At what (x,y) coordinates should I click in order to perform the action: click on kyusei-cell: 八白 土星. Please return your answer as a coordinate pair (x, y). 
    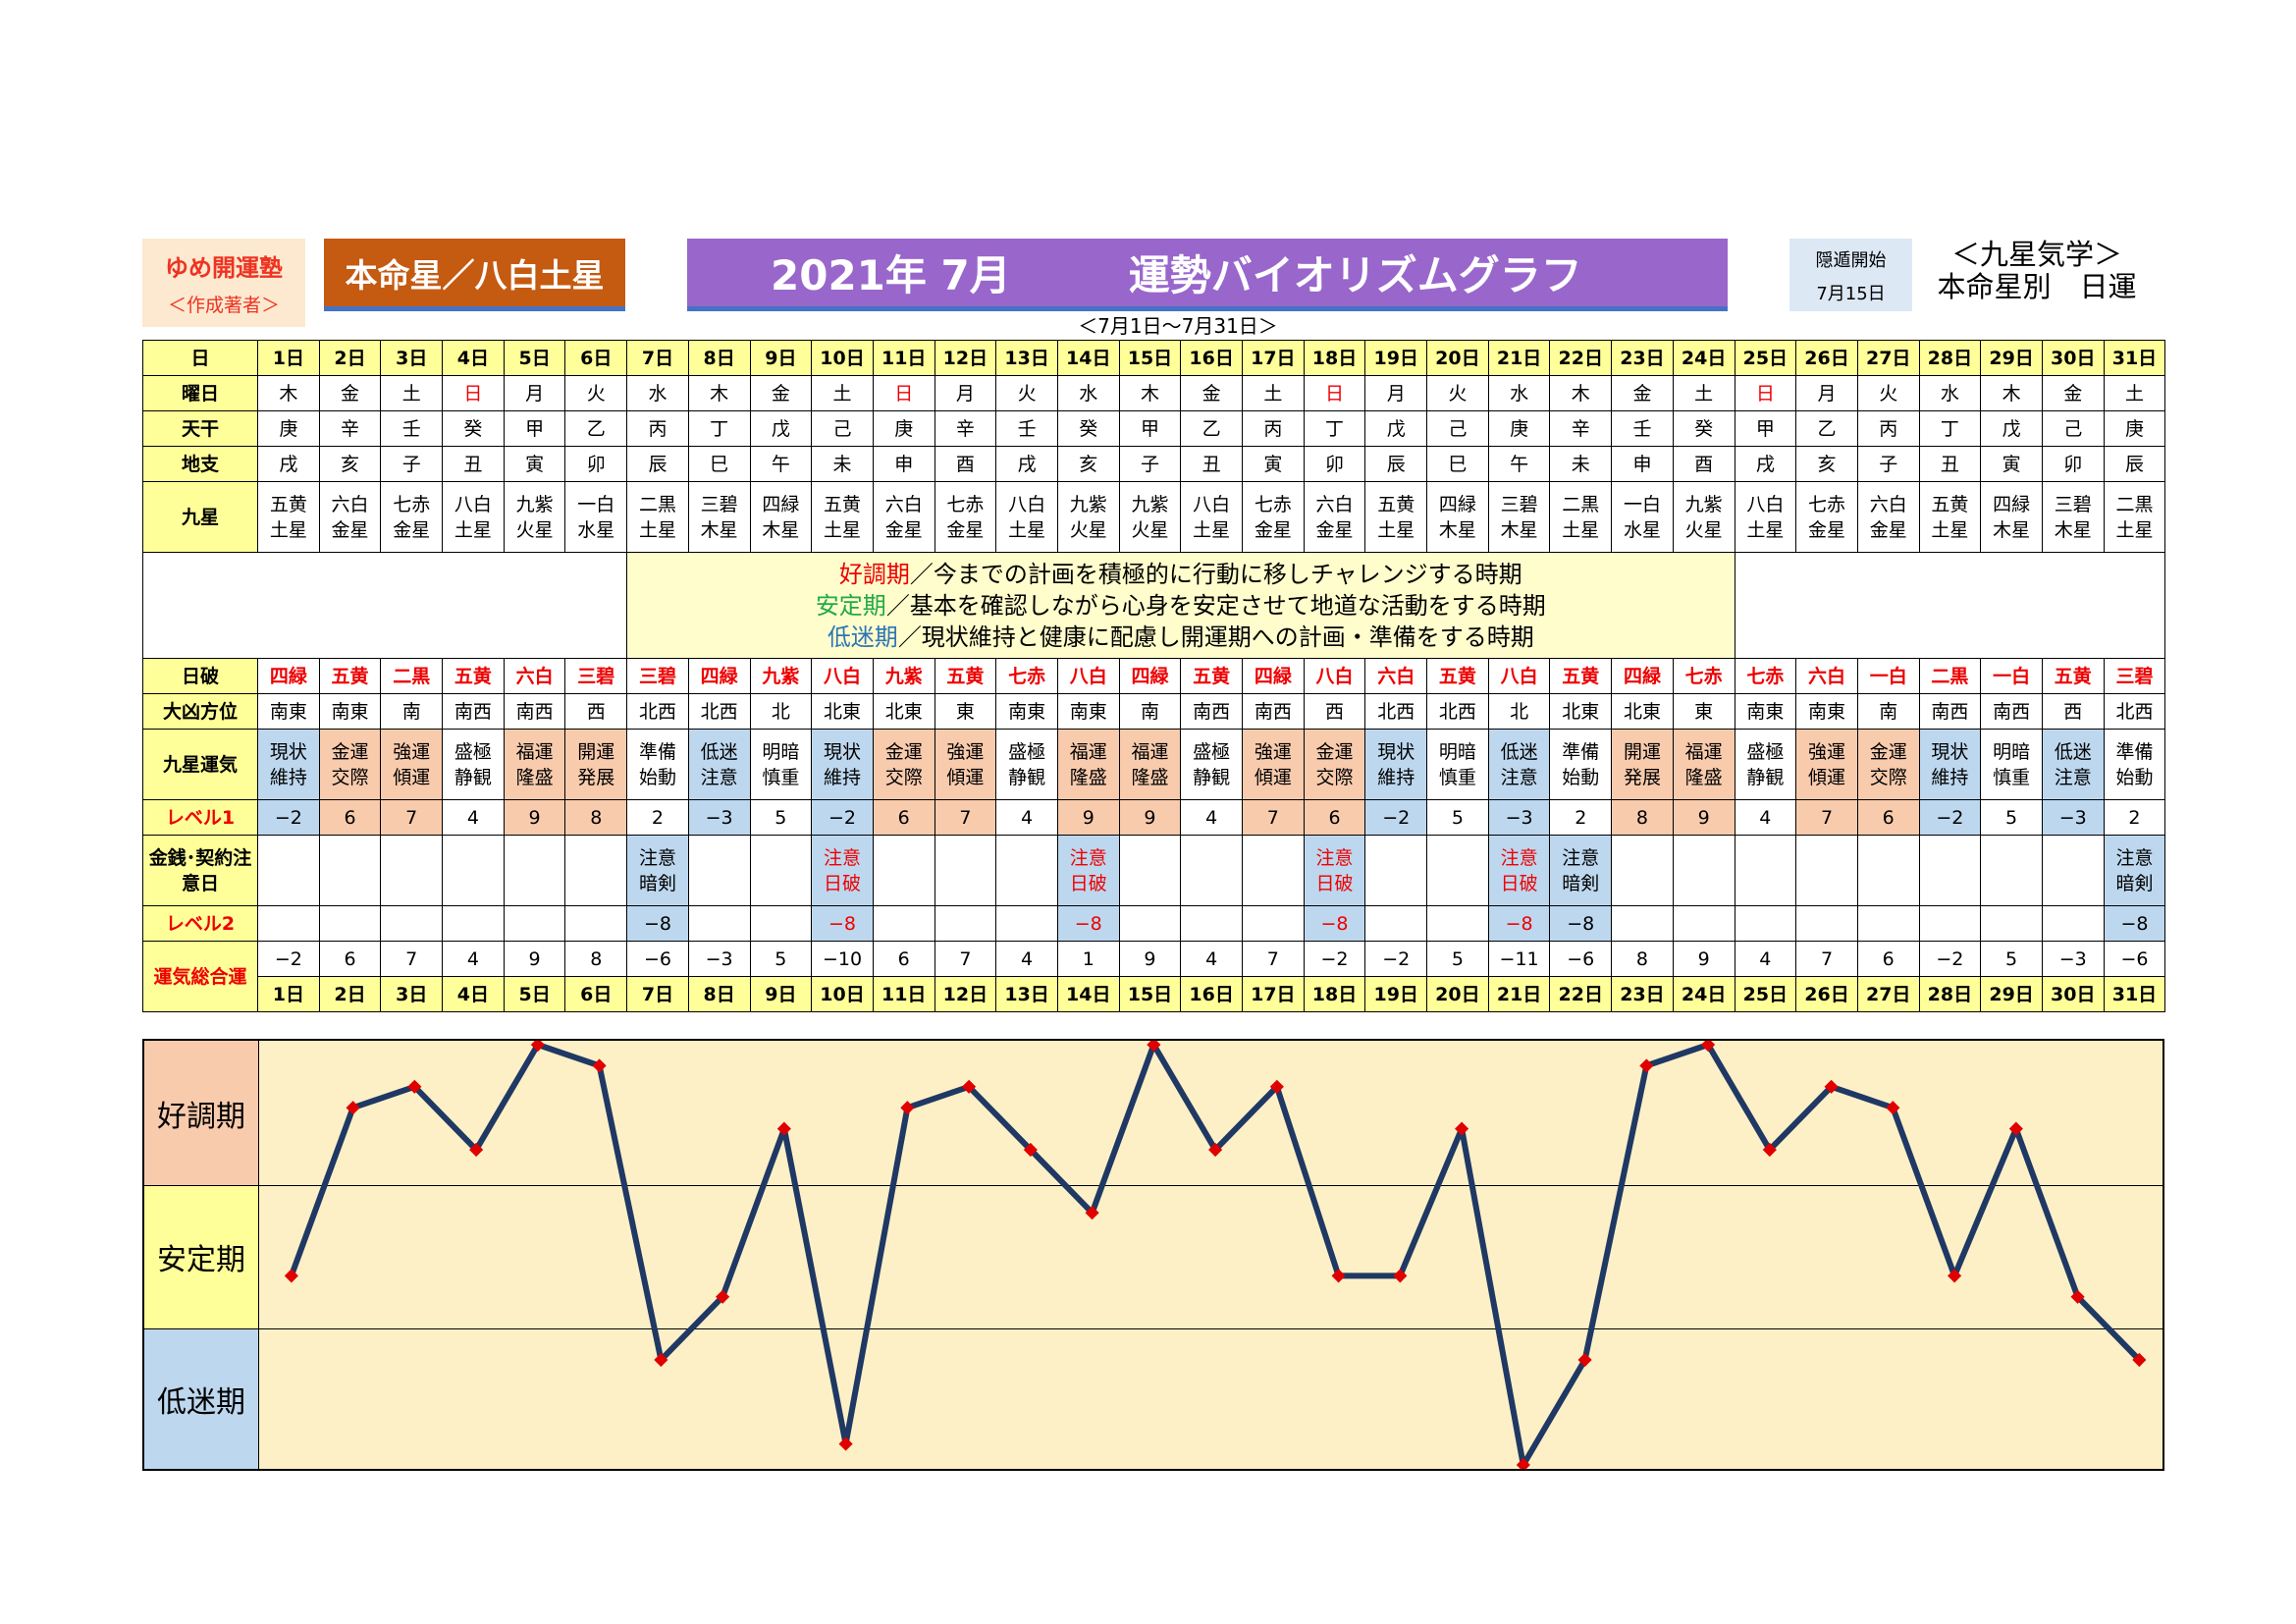
    Looking at the image, I should click on (1027, 517).